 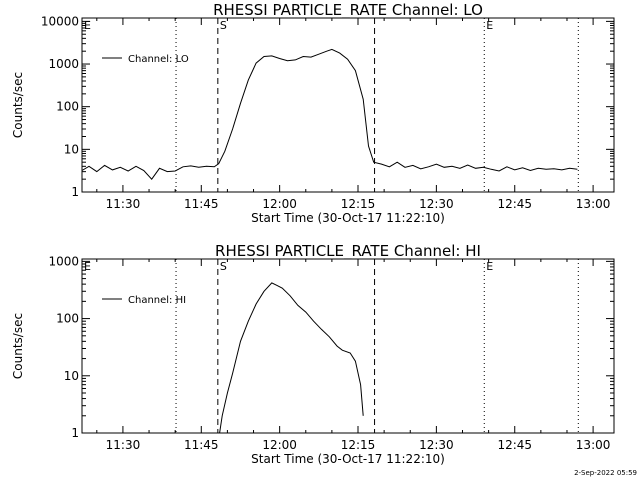 I want to click on y-tick-label: 10000, so click(x=60, y=21).